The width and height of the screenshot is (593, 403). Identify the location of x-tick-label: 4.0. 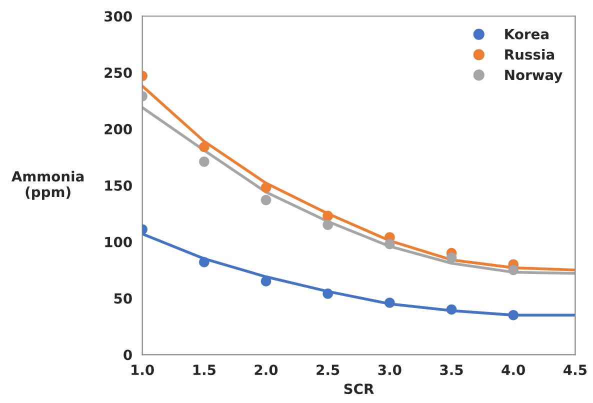
(514, 370).